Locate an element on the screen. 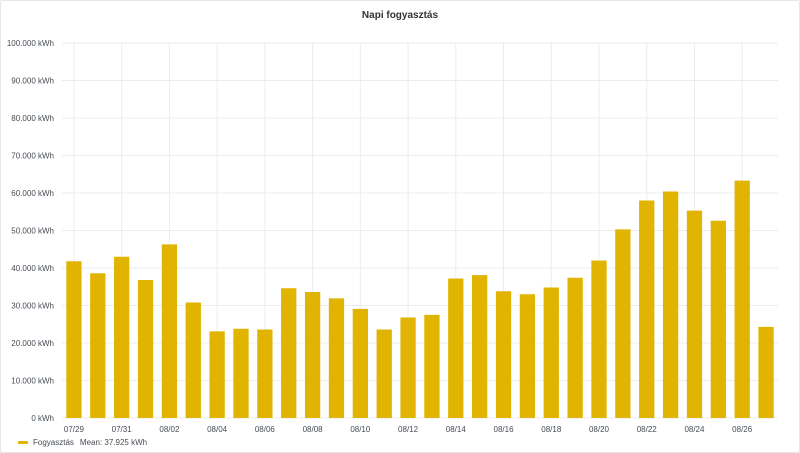 The height and width of the screenshot is (453, 800). legend-swatch is located at coordinates (23, 442).